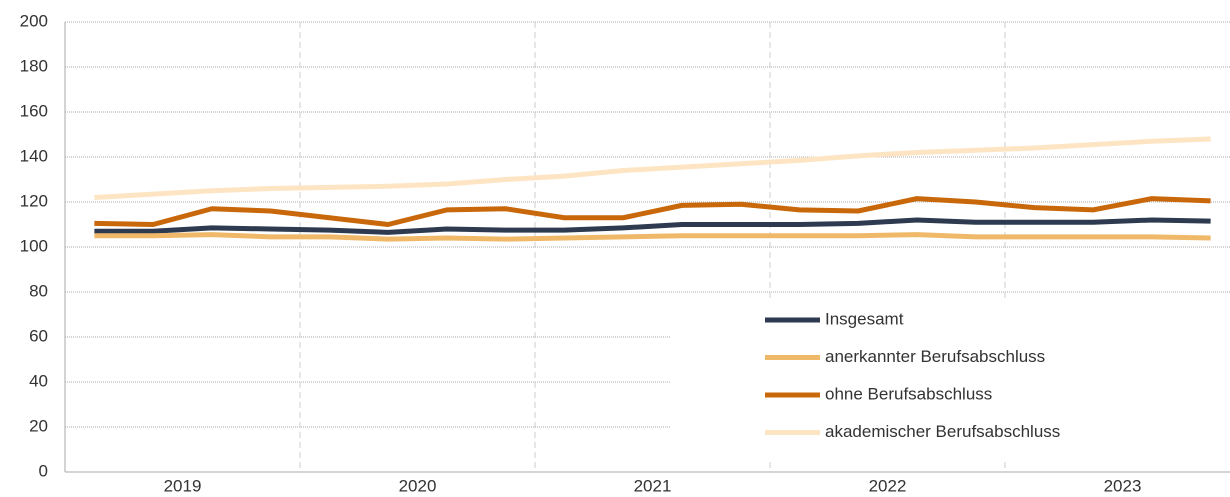 The width and height of the screenshot is (1230, 497). I want to click on y-tick-label: 100, so click(34, 245).